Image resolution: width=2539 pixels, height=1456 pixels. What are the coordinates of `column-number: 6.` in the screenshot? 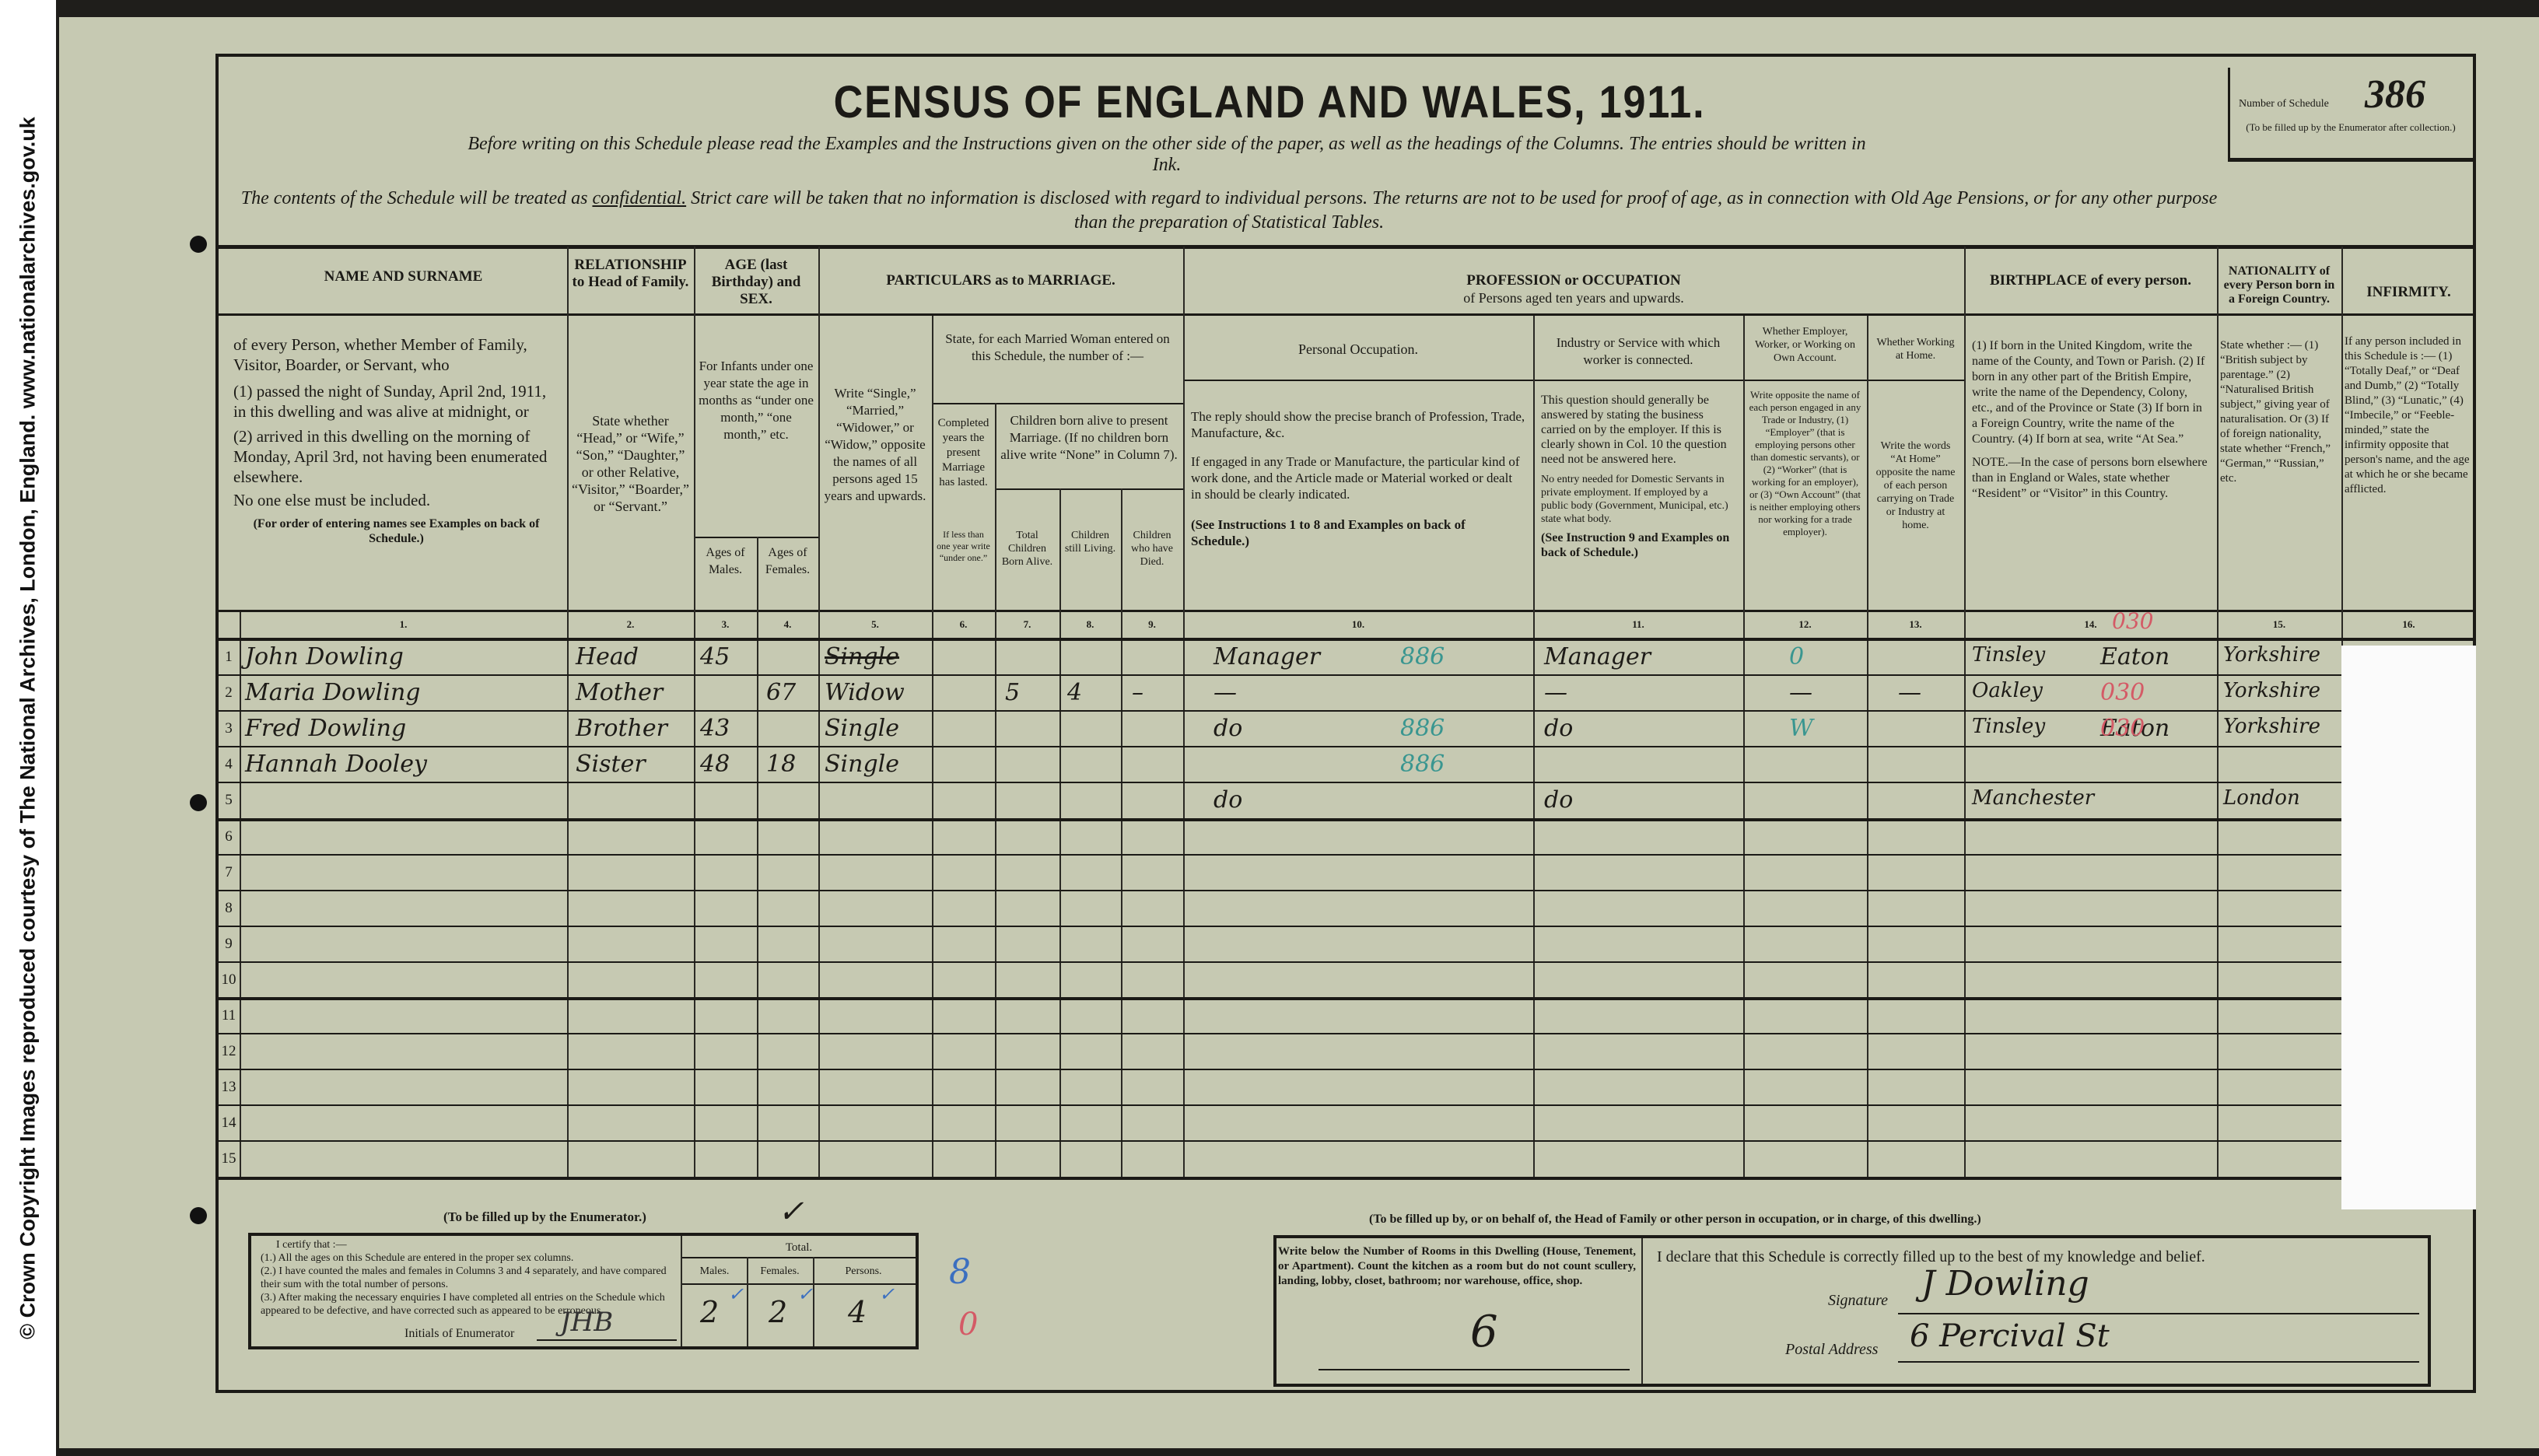 It's located at (963, 624).